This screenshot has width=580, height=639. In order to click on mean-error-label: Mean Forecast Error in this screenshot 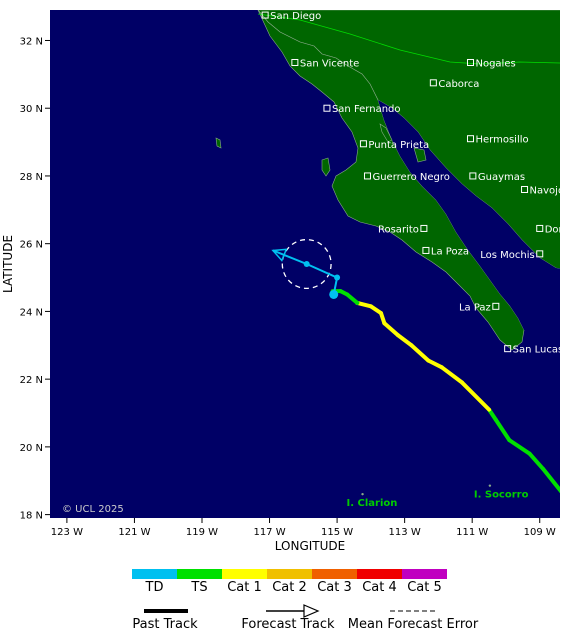, I will do `click(413, 624)`.